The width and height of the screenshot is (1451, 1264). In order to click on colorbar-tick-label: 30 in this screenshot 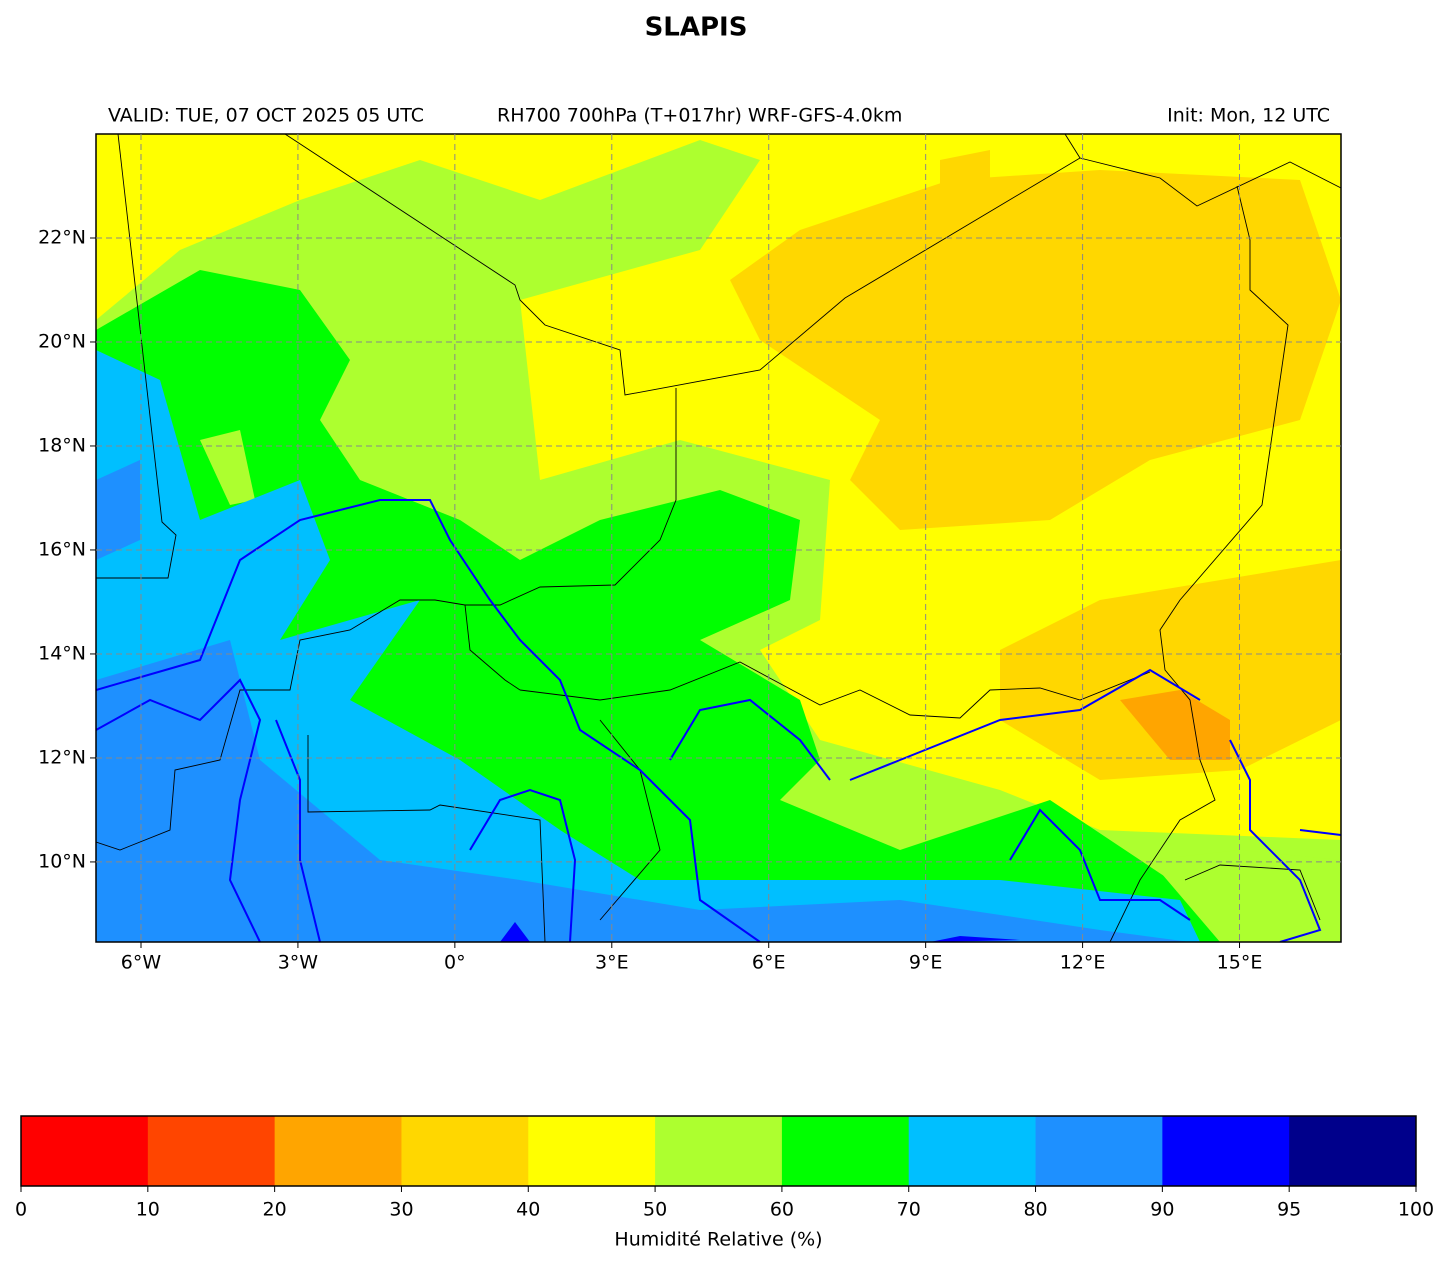, I will do `click(401, 1210)`.